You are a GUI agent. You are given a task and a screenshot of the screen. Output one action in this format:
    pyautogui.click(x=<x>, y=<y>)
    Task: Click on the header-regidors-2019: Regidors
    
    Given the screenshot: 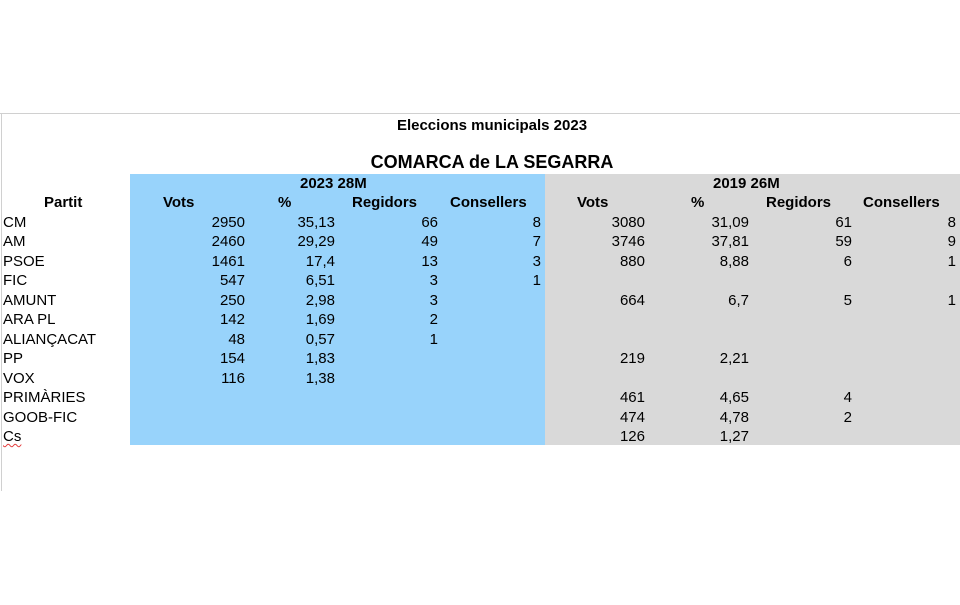 What is the action you would take?
    pyautogui.click(x=799, y=202)
    